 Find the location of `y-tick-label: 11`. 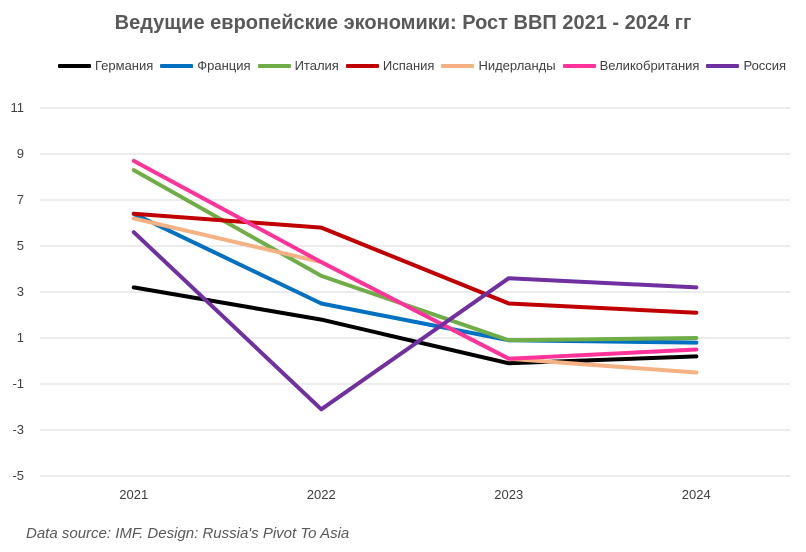

y-tick-label: 11 is located at coordinates (18, 107).